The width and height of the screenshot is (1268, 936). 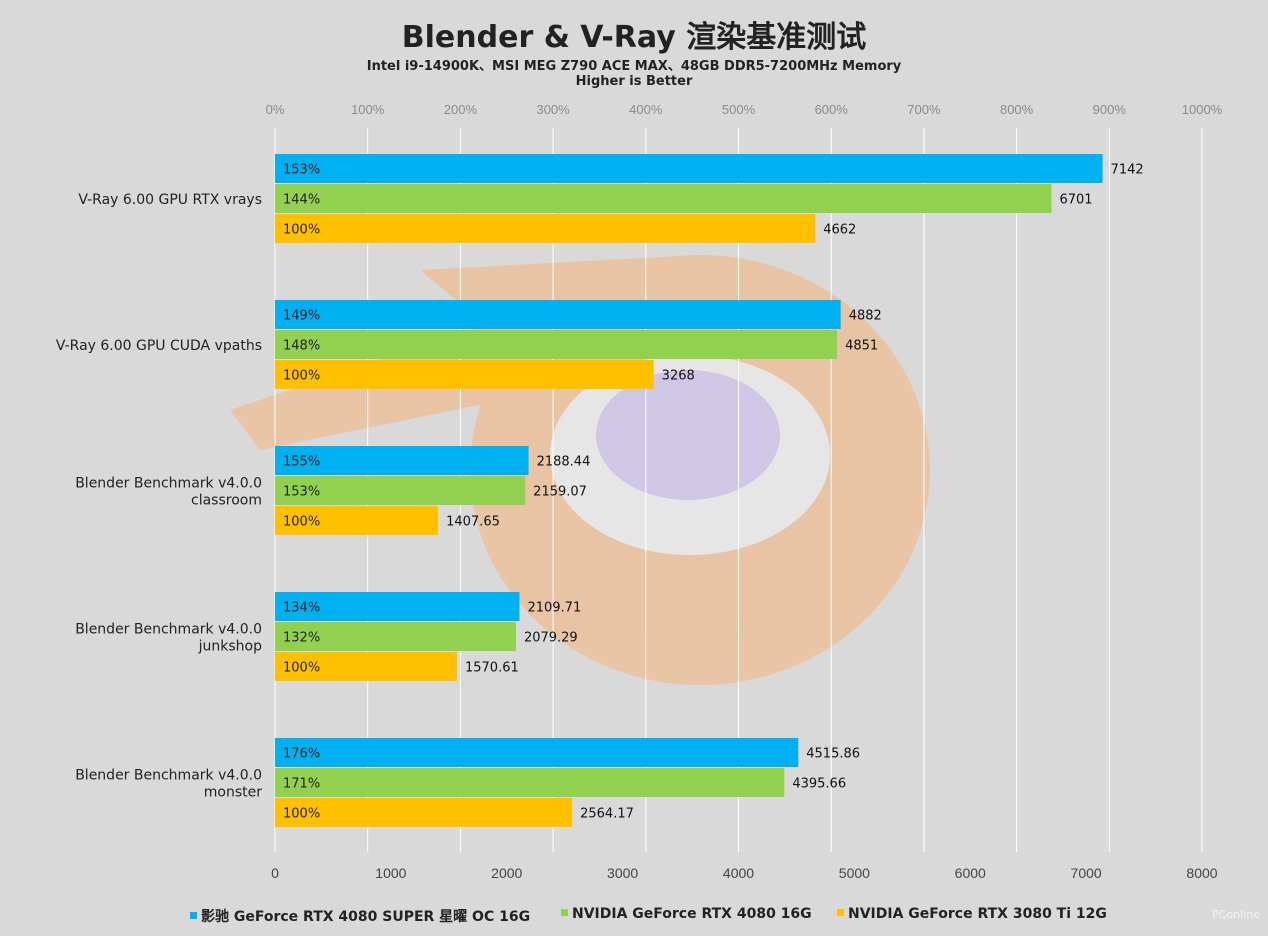 What do you see at coordinates (839, 230) in the screenshot?
I see `value-label: 4662` at bounding box center [839, 230].